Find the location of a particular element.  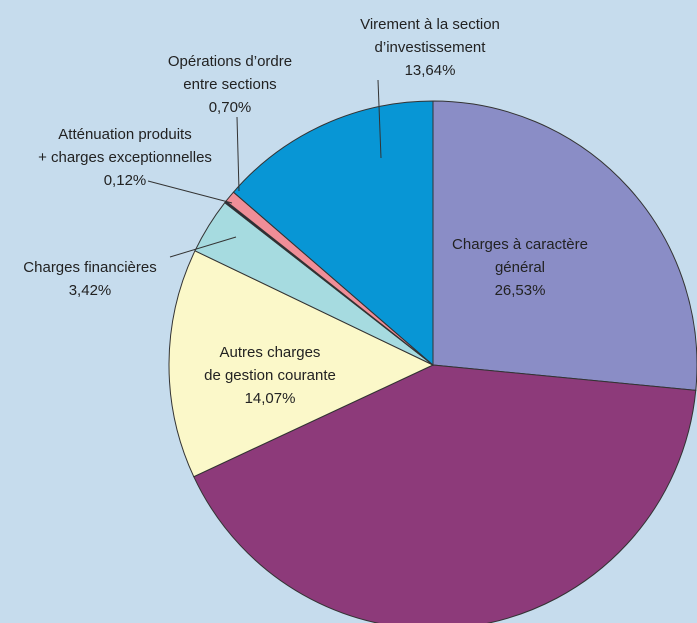

label-line: de gestion courante is located at coordinates (270, 375).